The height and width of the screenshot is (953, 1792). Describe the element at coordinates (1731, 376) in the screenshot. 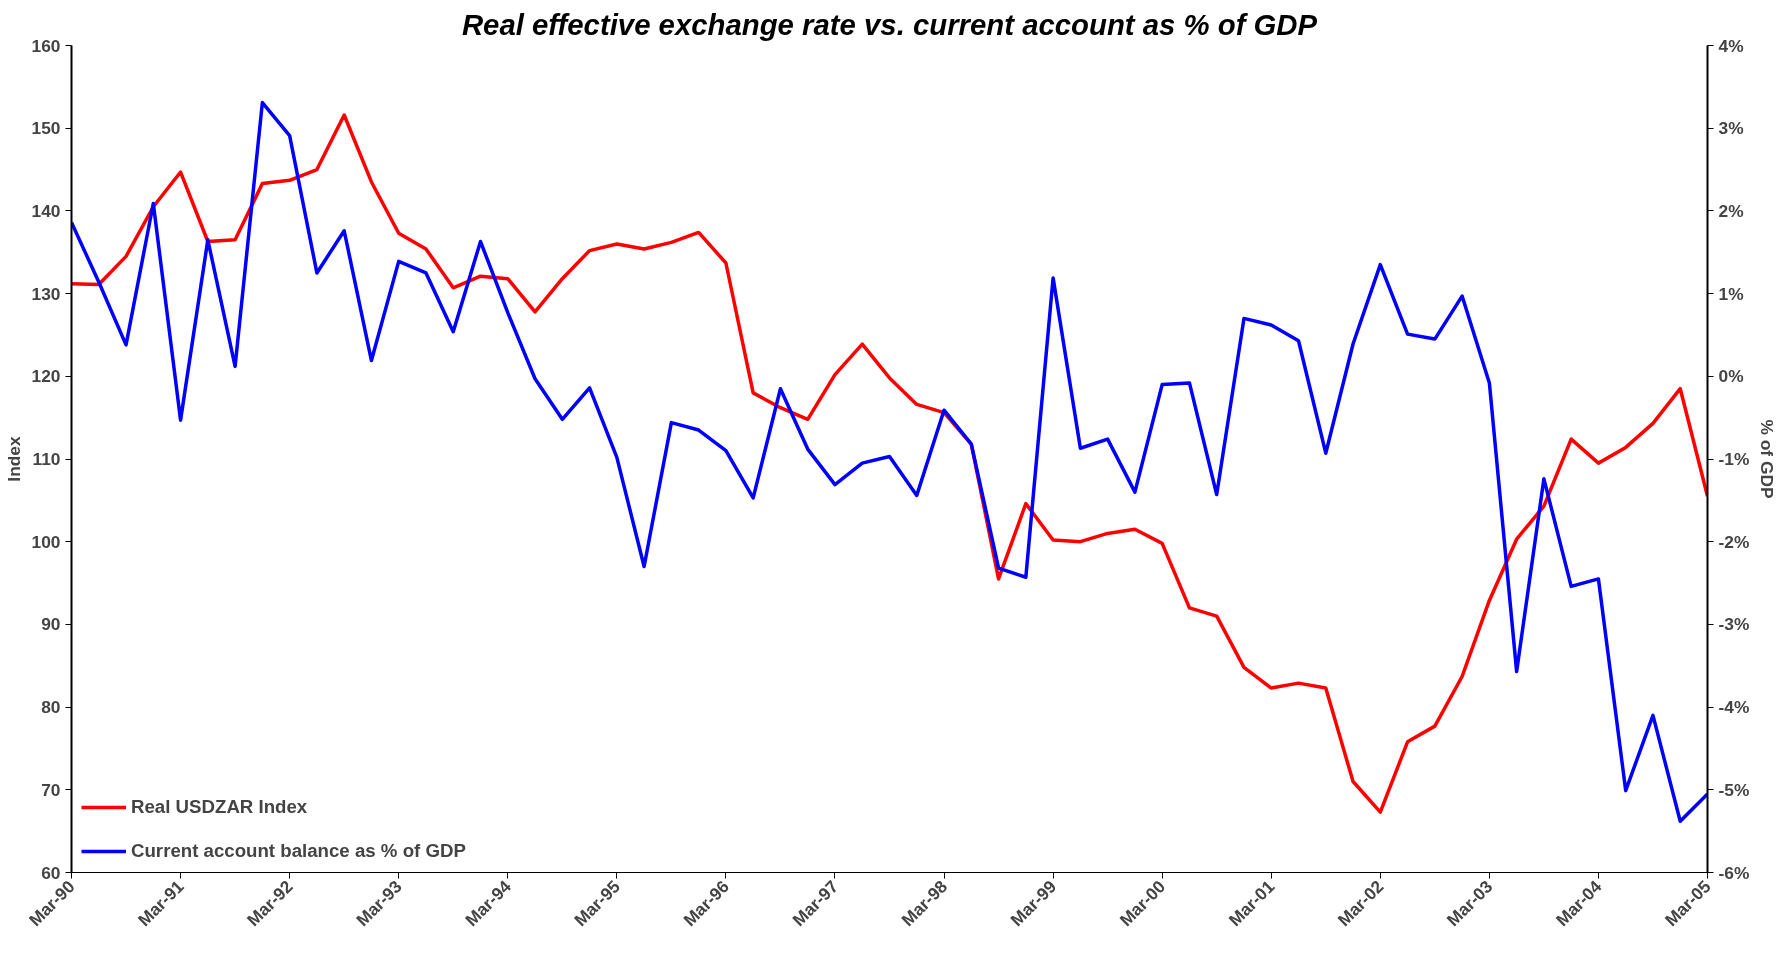

I see `y2-tick-label: 0%` at that location.